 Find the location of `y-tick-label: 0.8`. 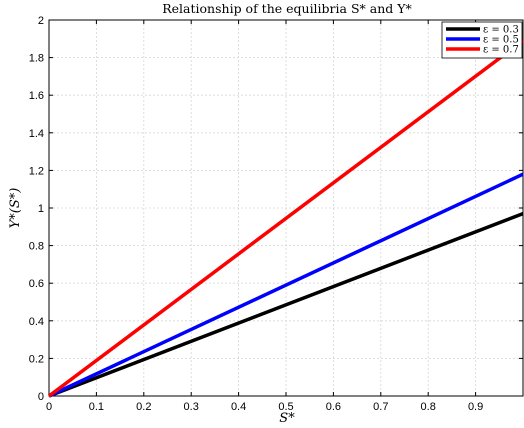

y-tick-label: 0.8 is located at coordinates (36, 247).